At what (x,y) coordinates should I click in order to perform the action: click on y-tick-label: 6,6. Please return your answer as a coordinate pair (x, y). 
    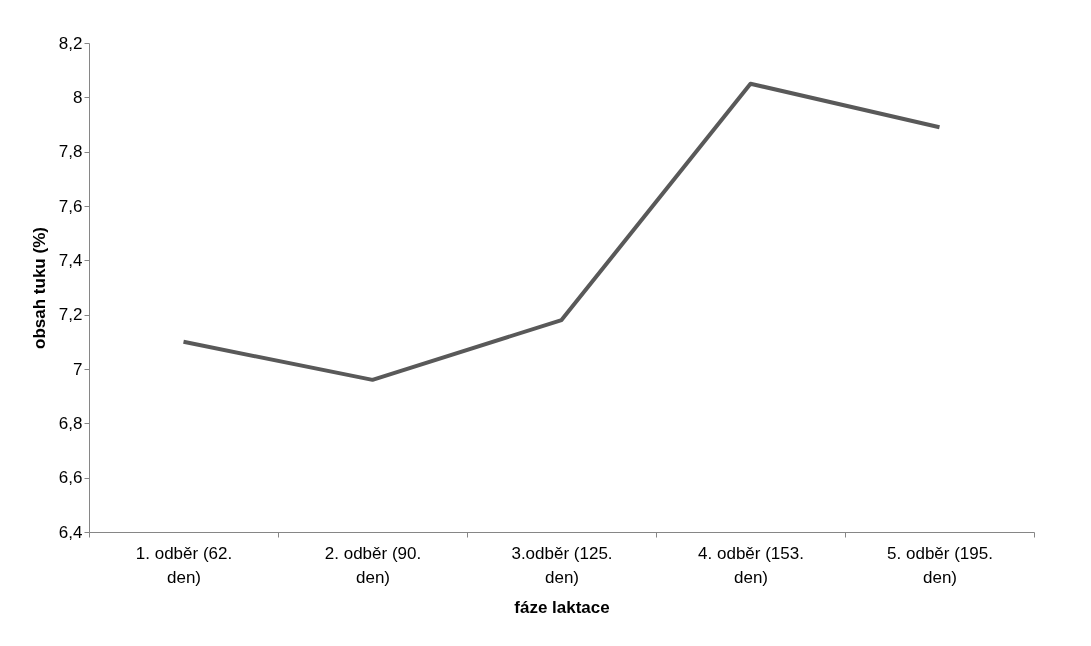
    Looking at the image, I should click on (70, 478).